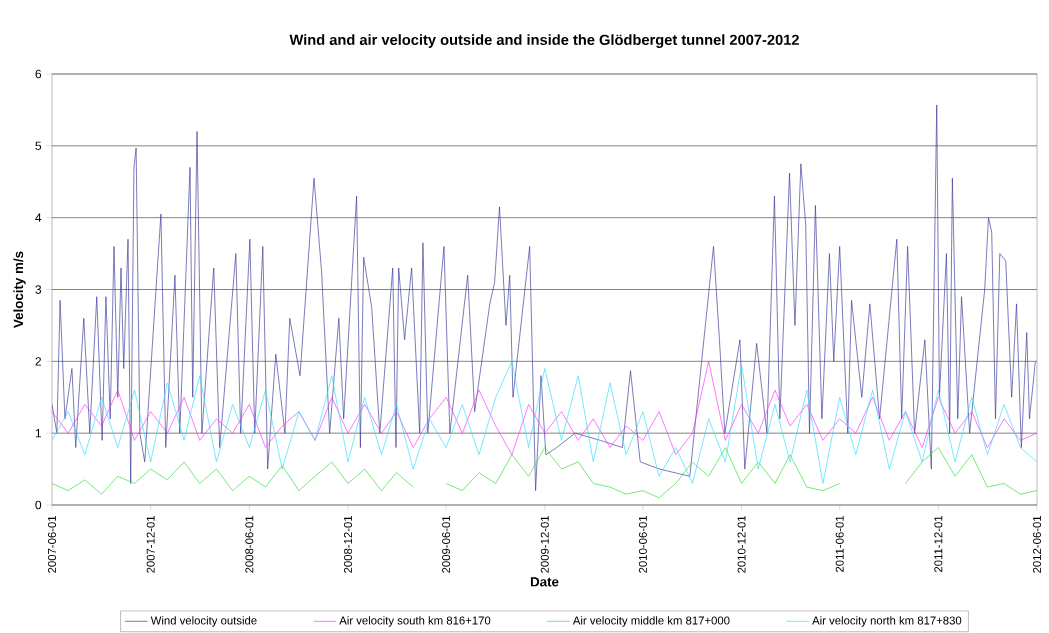  Describe the element at coordinates (38, 505) in the screenshot. I see `y-tick-label: 0` at that location.